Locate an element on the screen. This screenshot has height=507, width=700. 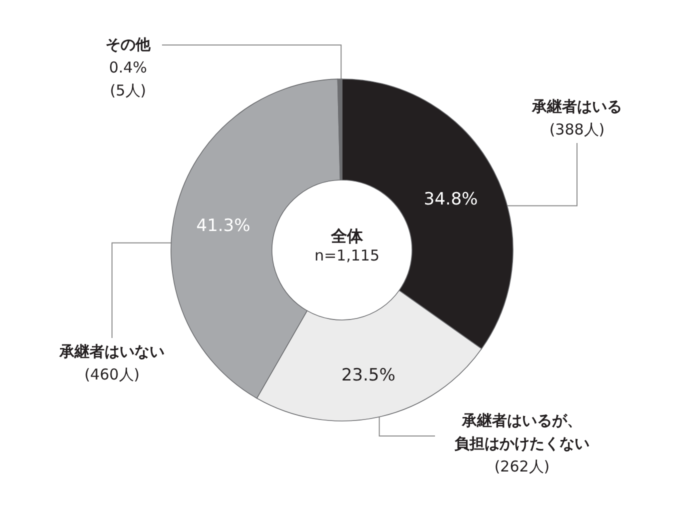
slice-label: 承継者はいるが、負担はかけたくない (262人) is located at coordinates (522, 444).